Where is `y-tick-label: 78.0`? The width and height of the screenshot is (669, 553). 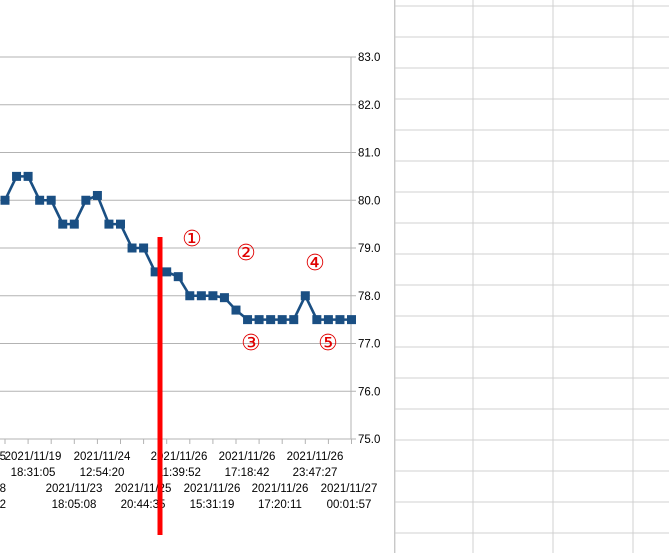
y-tick-label: 78.0 is located at coordinates (369, 297).